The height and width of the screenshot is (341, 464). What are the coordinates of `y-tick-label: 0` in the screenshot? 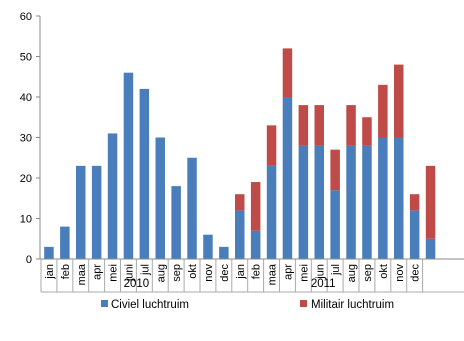 It's located at (29, 260).